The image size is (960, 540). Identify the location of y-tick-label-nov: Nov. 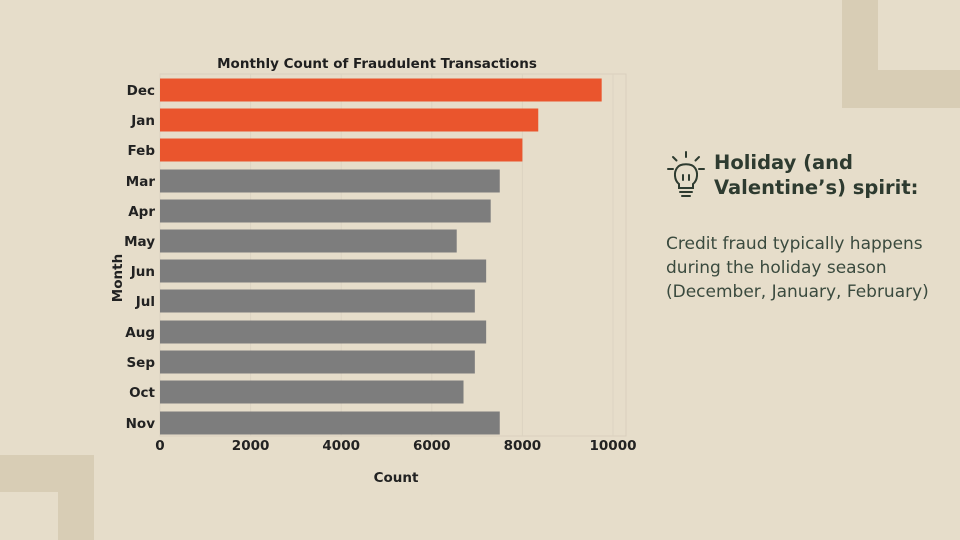
(141, 424).